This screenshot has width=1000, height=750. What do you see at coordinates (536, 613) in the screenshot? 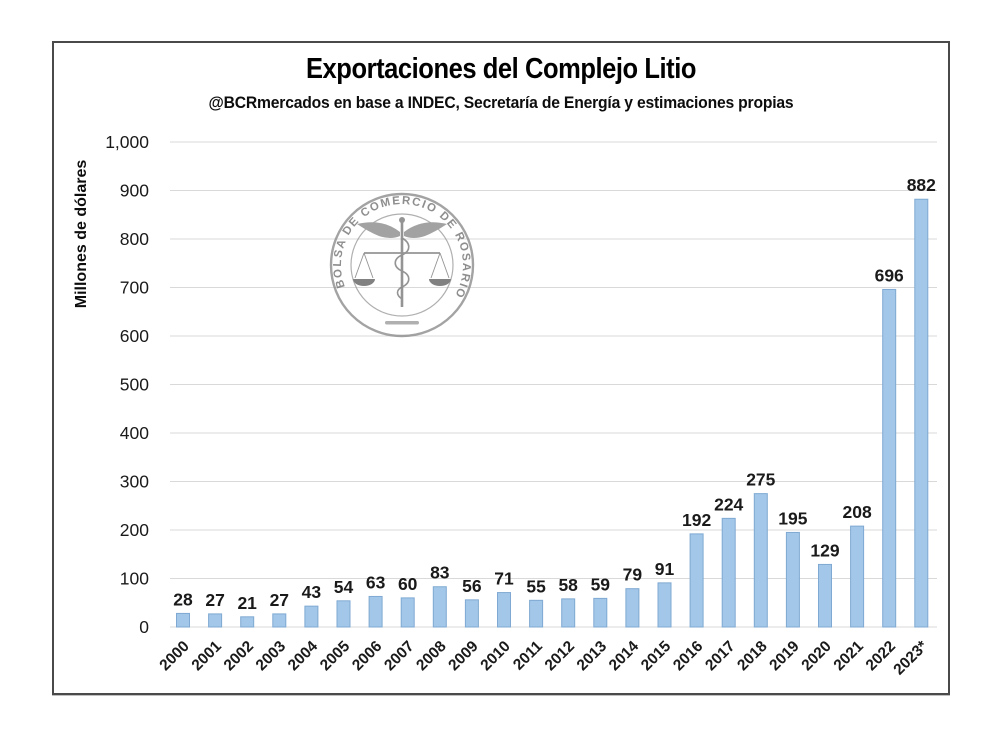
I see `bar-2011` at bounding box center [536, 613].